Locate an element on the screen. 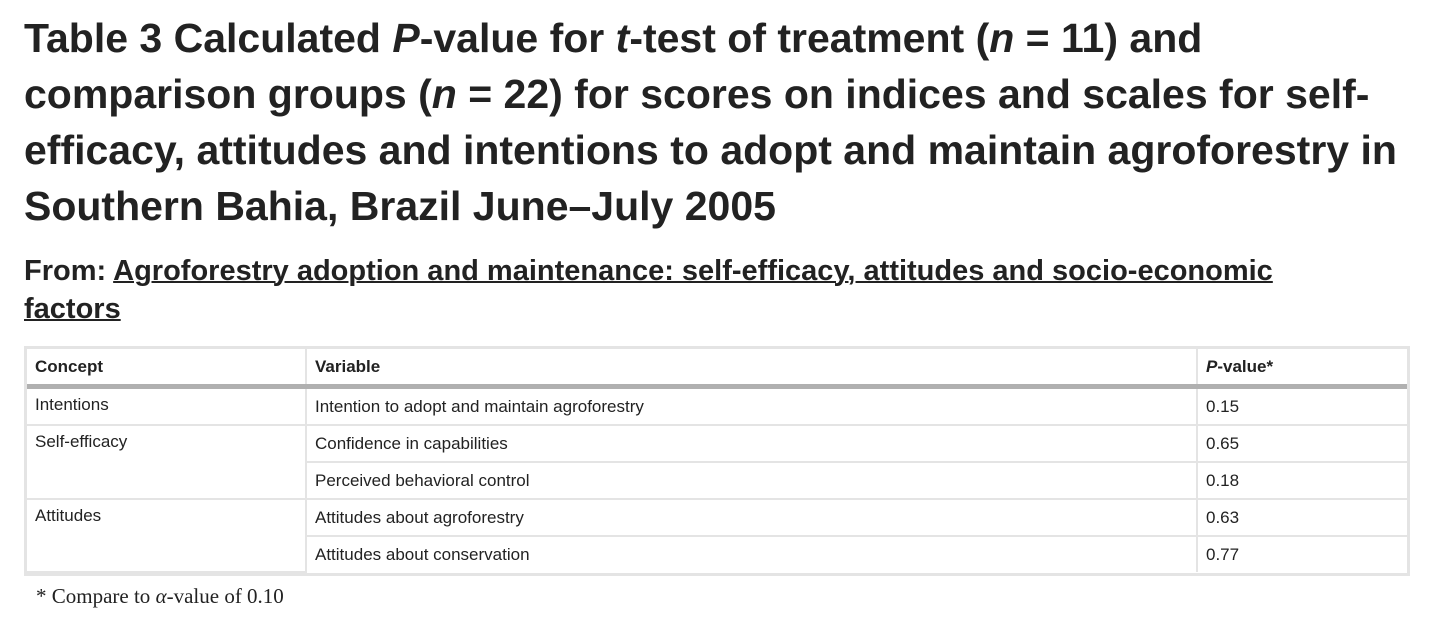  header-pvalue: P-value* is located at coordinates (1302, 369).